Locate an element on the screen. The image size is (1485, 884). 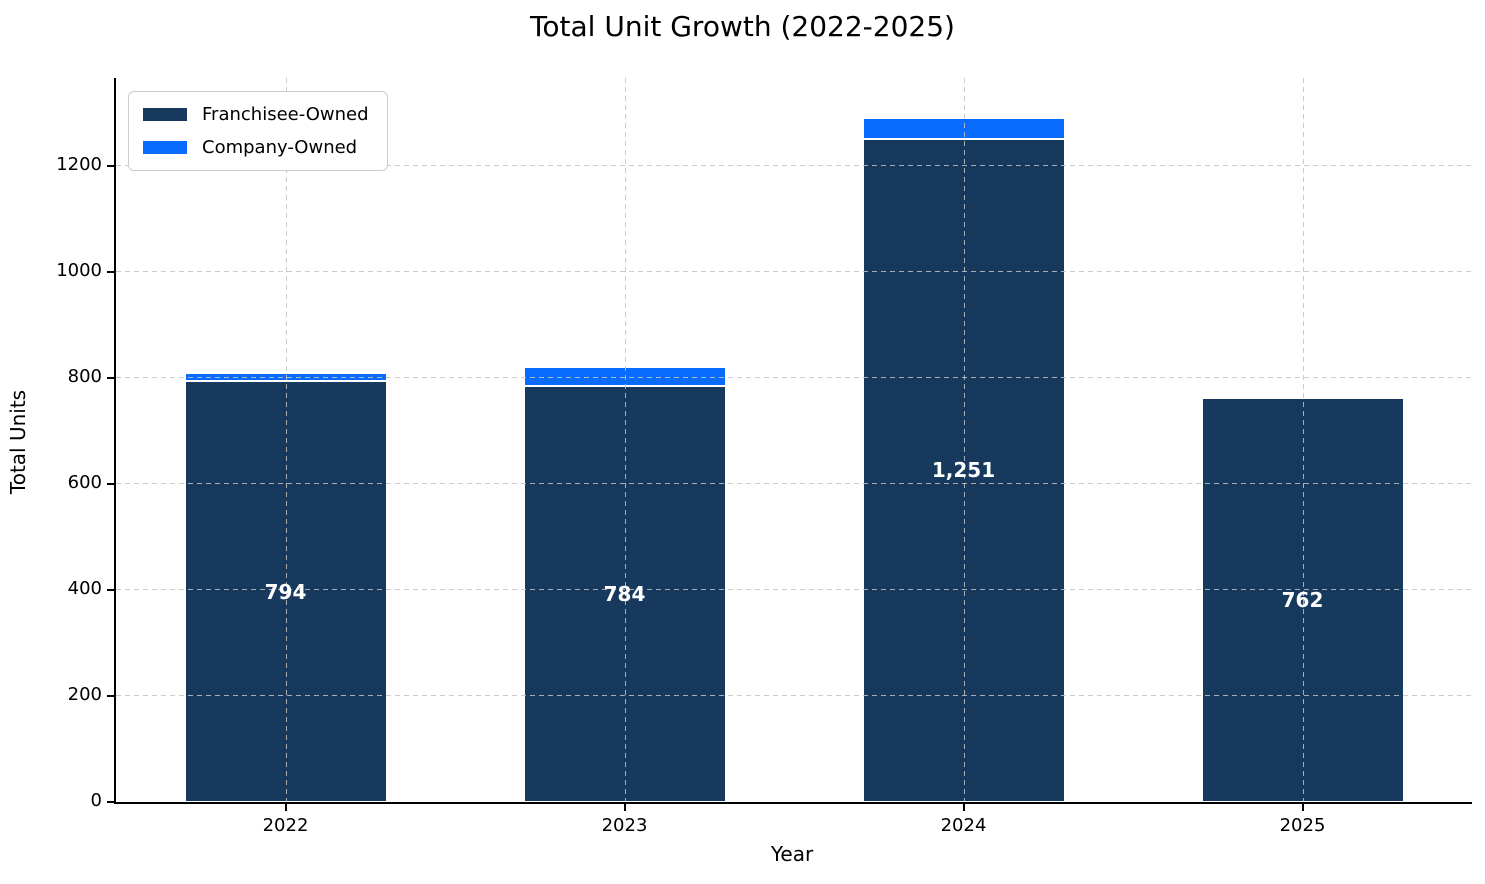
v-gridline-2023 is located at coordinates (625, 440).